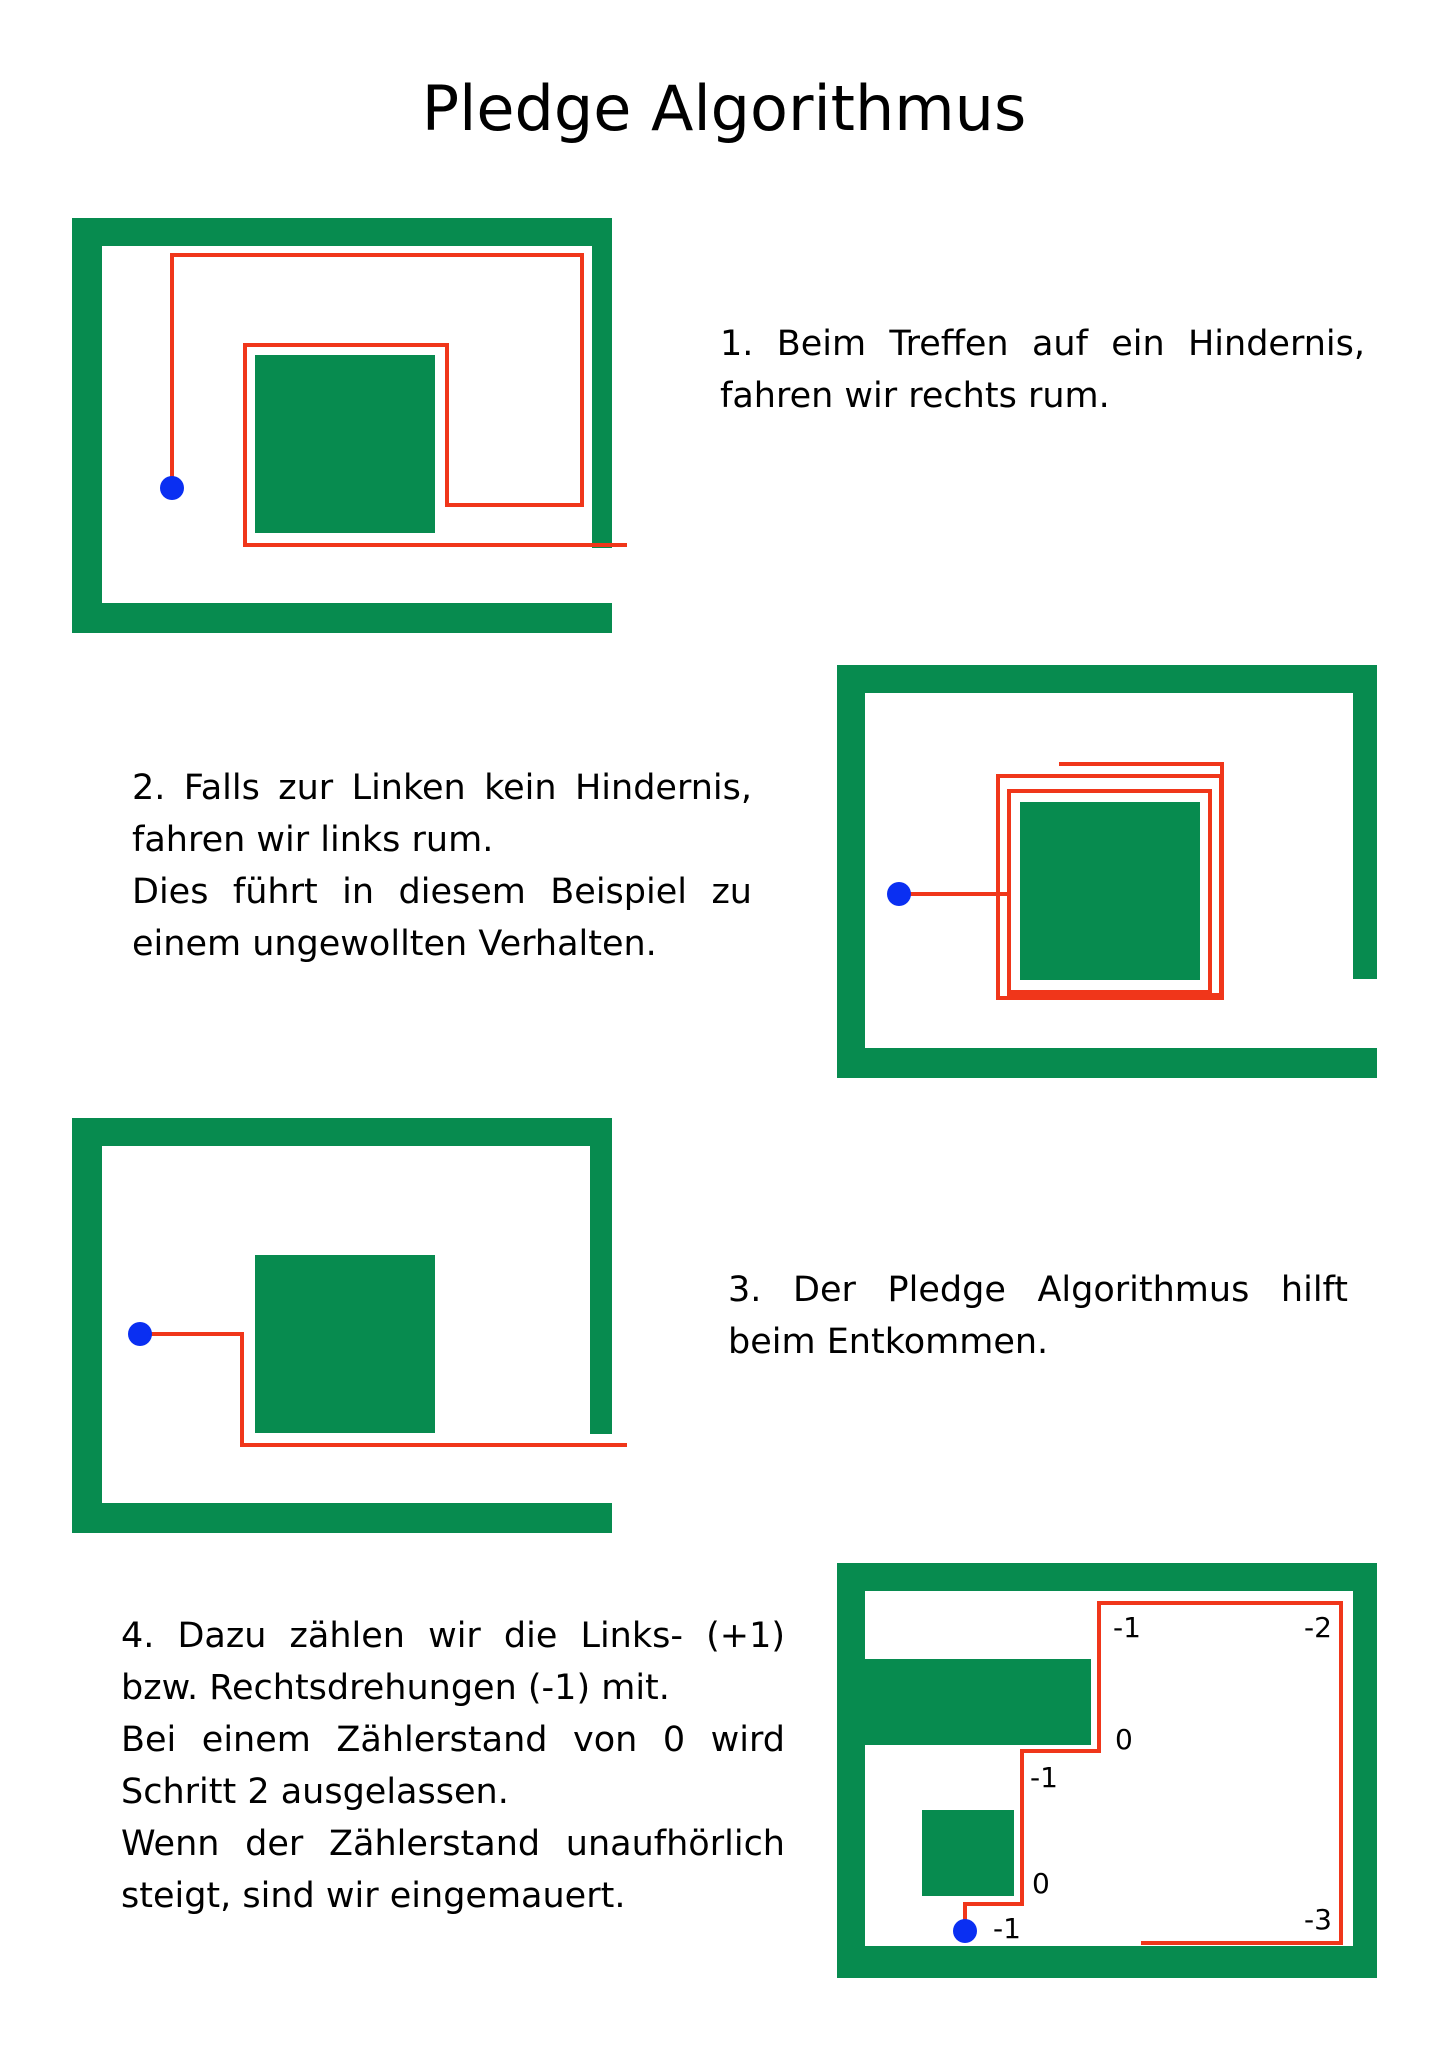  I want to click on text-line: Dies führt in diesem Beispiel zu, so click(442, 892).